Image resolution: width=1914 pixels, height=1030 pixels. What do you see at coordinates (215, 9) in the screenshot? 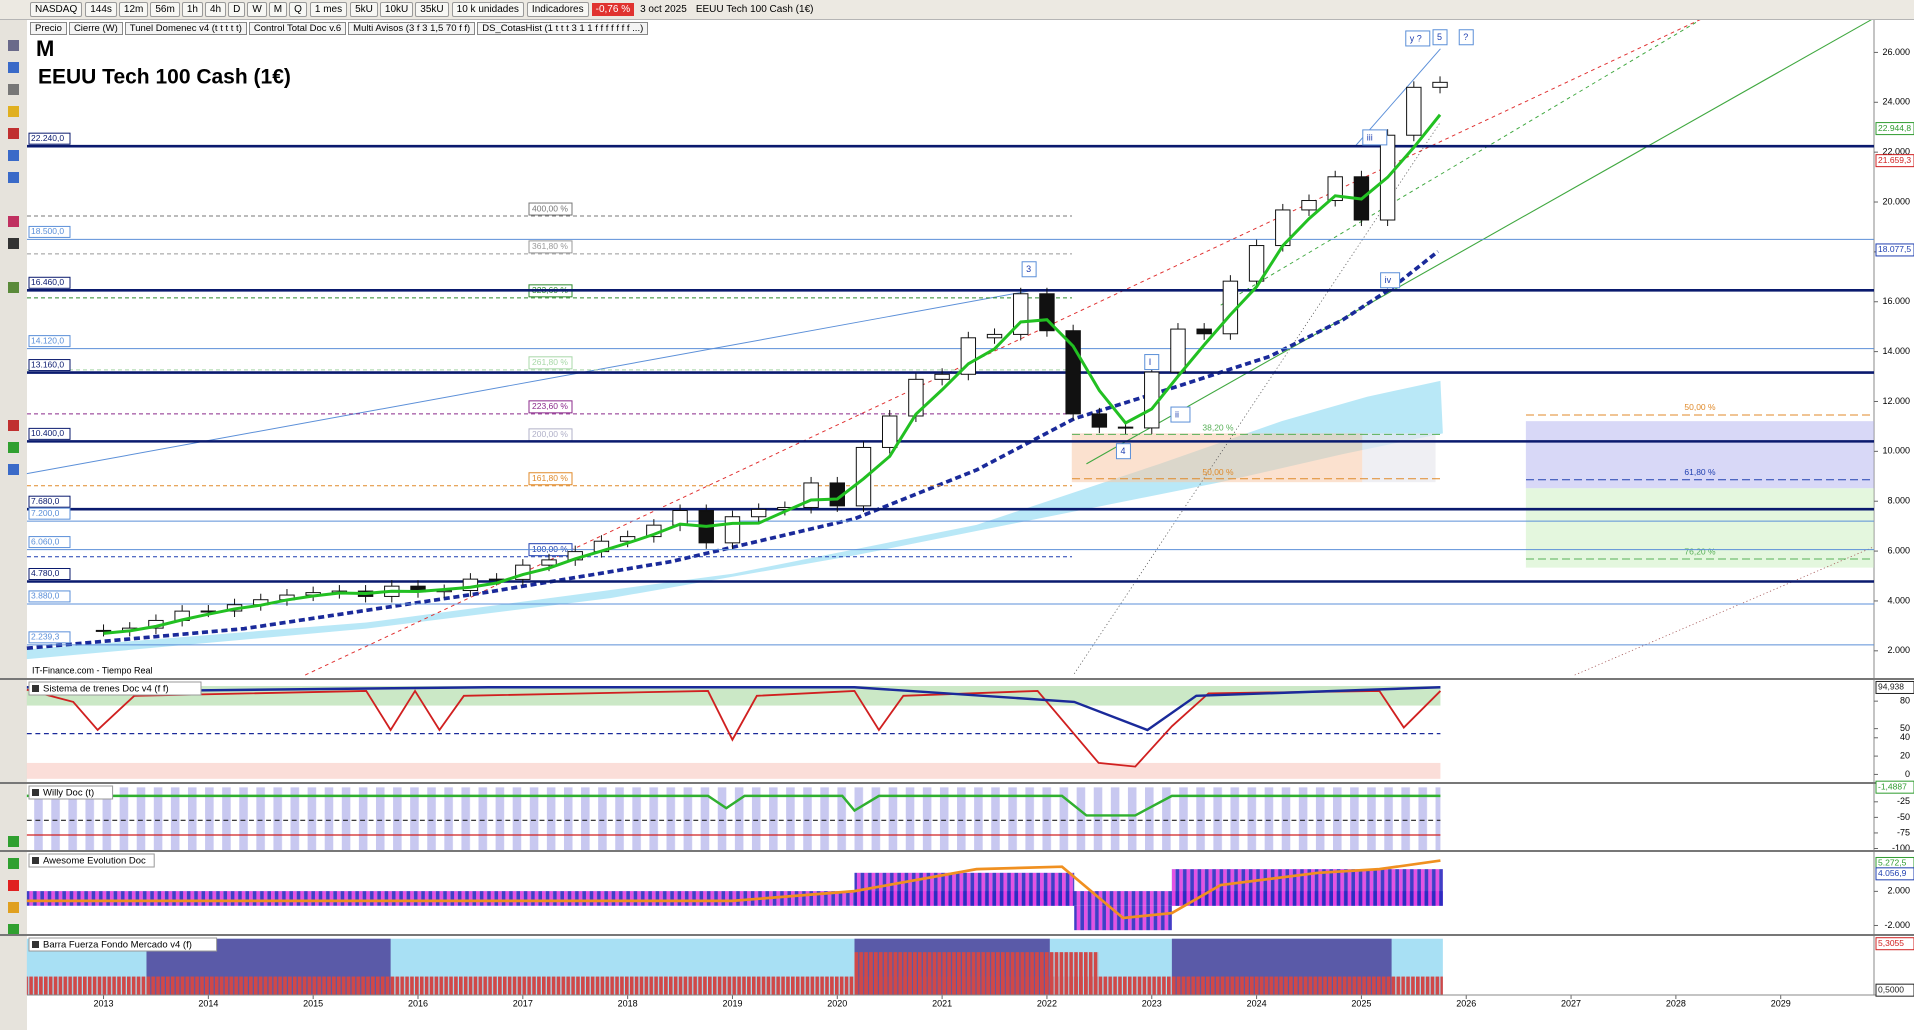
I see `period-button: 4h` at bounding box center [215, 9].